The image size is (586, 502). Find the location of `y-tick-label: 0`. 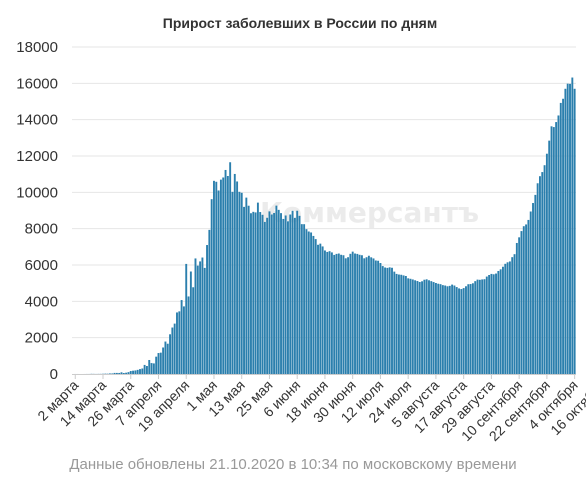

y-tick-label: 0 is located at coordinates (54, 374).